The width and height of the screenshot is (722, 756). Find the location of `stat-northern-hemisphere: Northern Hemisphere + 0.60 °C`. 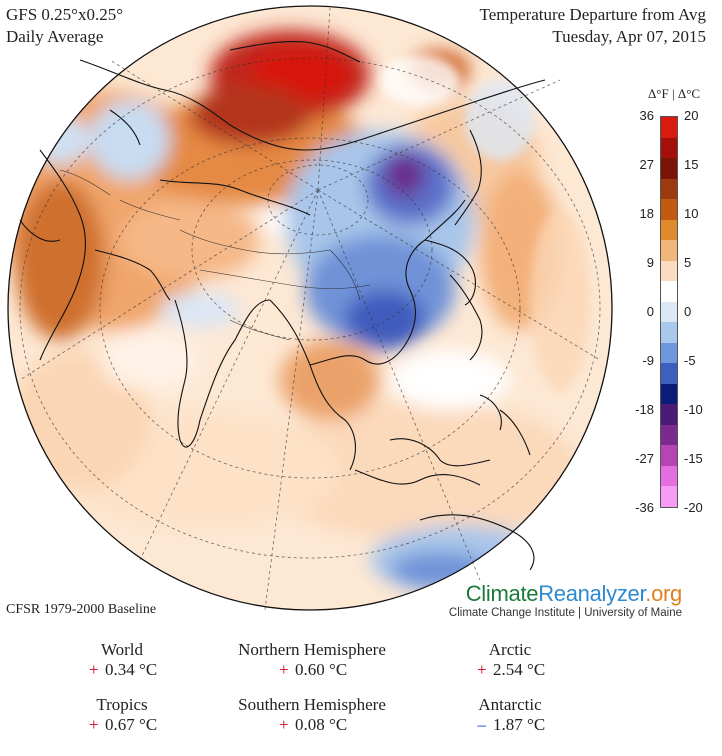

stat-northern-hemisphere: Northern Hemisphere + 0.60 °C is located at coordinates (312, 660).